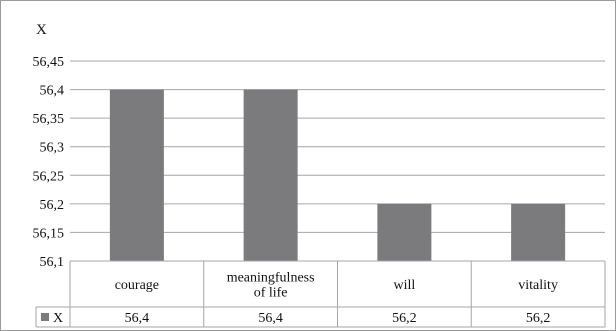 This screenshot has width=616, height=331. Describe the element at coordinates (271, 293) in the screenshot. I see `x-category-label: of life` at that location.